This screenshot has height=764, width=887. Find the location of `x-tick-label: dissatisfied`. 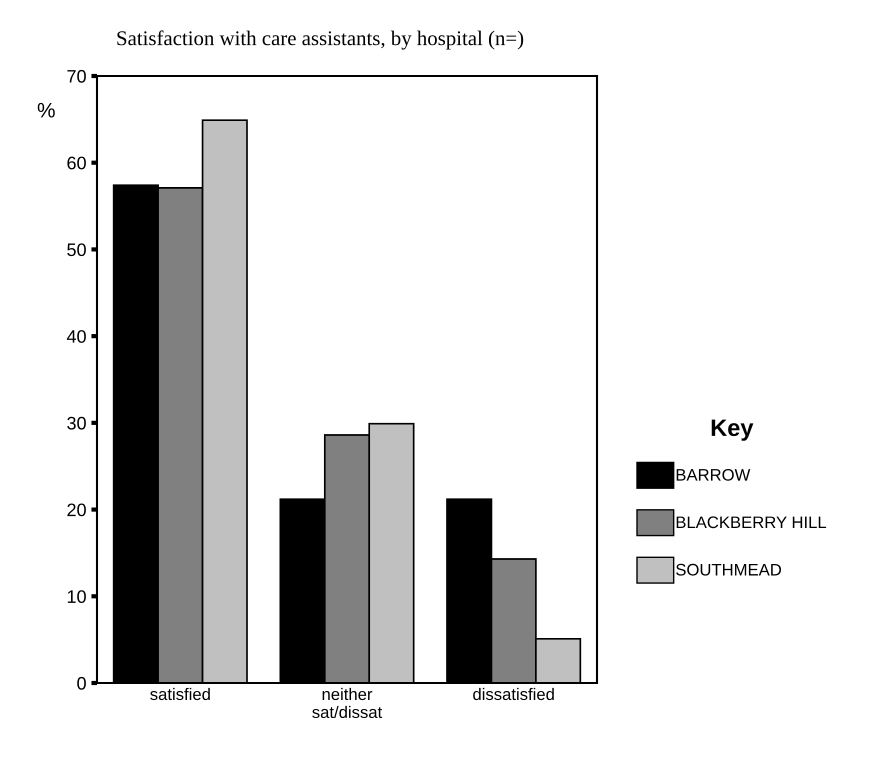

x-tick-label: dissatisfied is located at coordinates (513, 694).